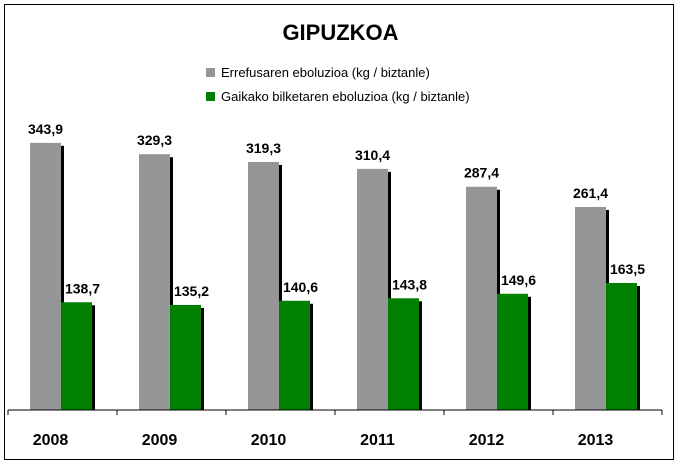  I want to click on chart-title: GIPUZKOA, so click(340, 32).